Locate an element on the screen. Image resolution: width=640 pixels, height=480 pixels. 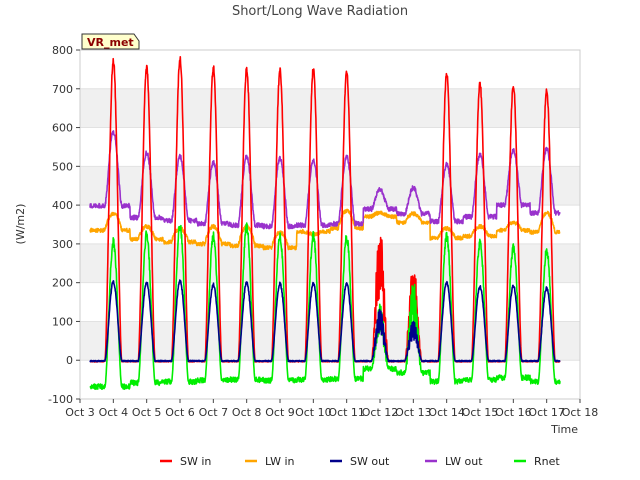
x-tick-label: Oct 5 is located at coordinates (147, 412).